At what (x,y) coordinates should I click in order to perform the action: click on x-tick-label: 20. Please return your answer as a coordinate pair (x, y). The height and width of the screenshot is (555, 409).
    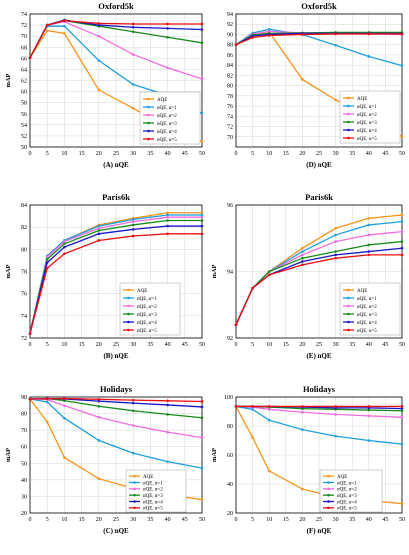
    Looking at the image, I should click on (302, 345).